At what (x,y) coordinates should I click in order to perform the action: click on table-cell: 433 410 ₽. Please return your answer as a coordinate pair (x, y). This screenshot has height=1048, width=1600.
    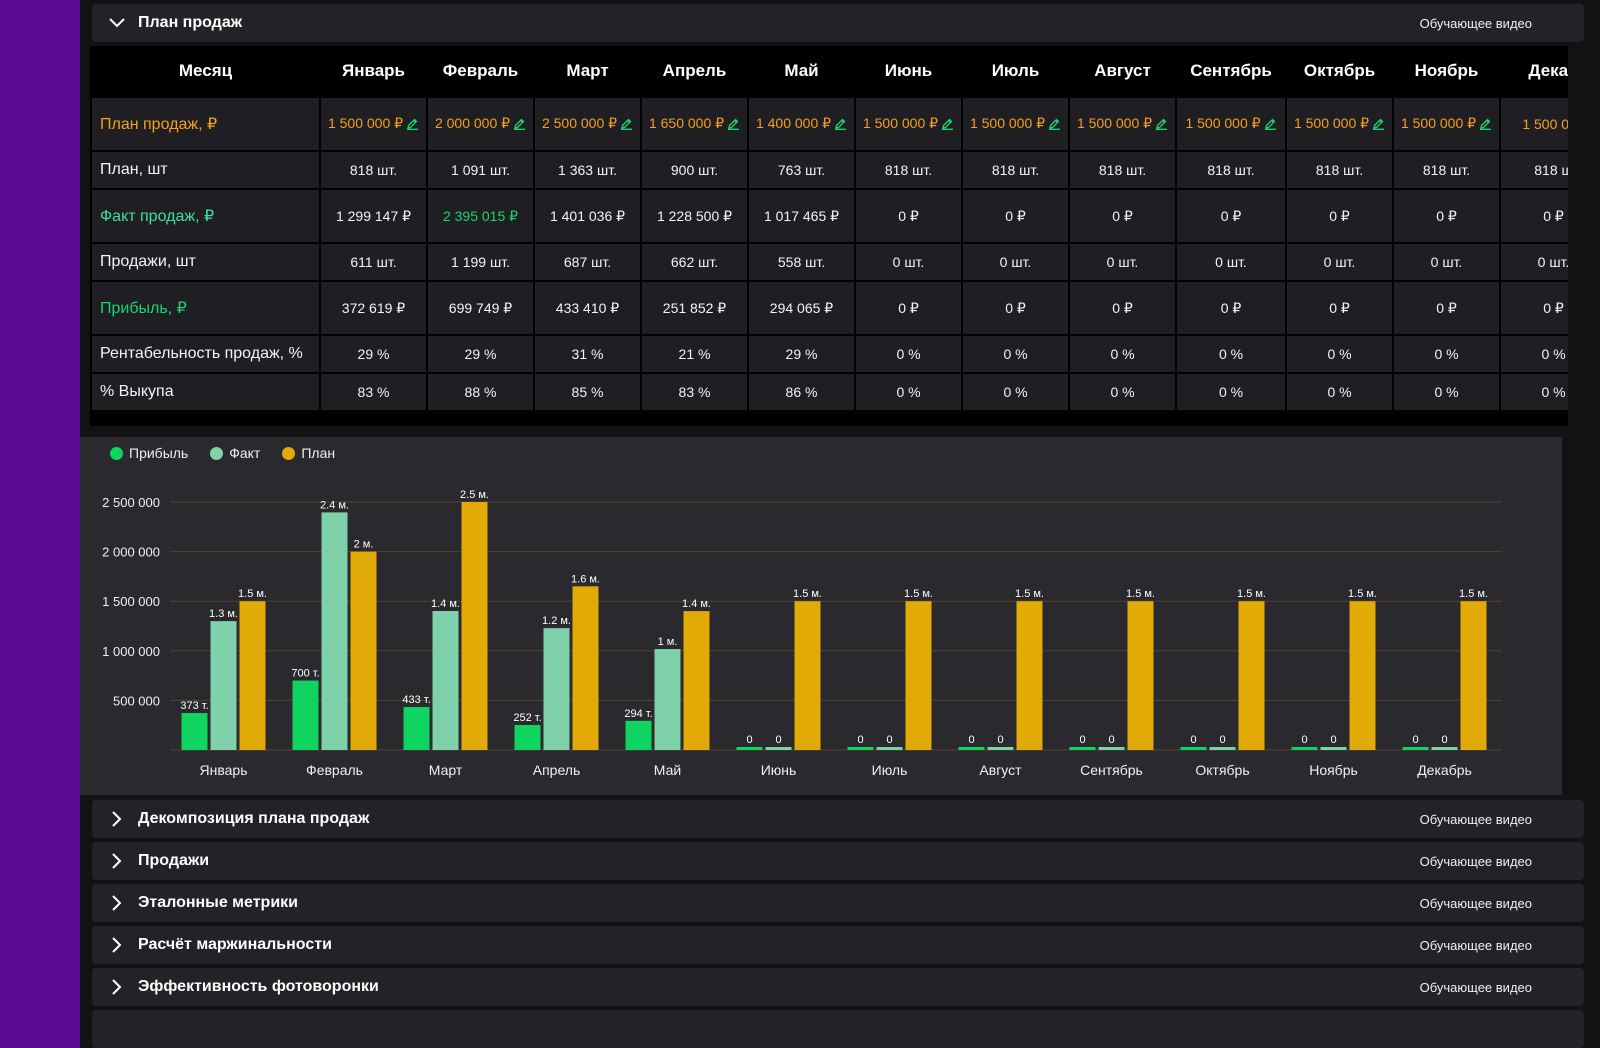
    Looking at the image, I should click on (587, 308).